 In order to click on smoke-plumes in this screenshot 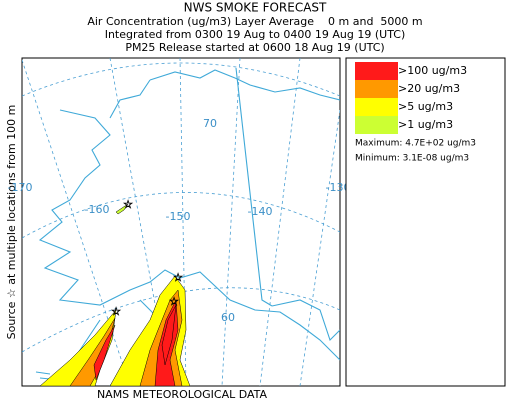, I will do `click(115, 294)`.